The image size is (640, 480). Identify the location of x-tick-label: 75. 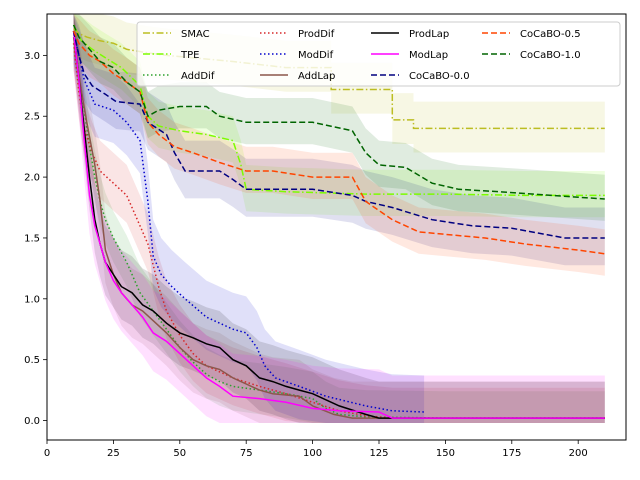
(246, 453).